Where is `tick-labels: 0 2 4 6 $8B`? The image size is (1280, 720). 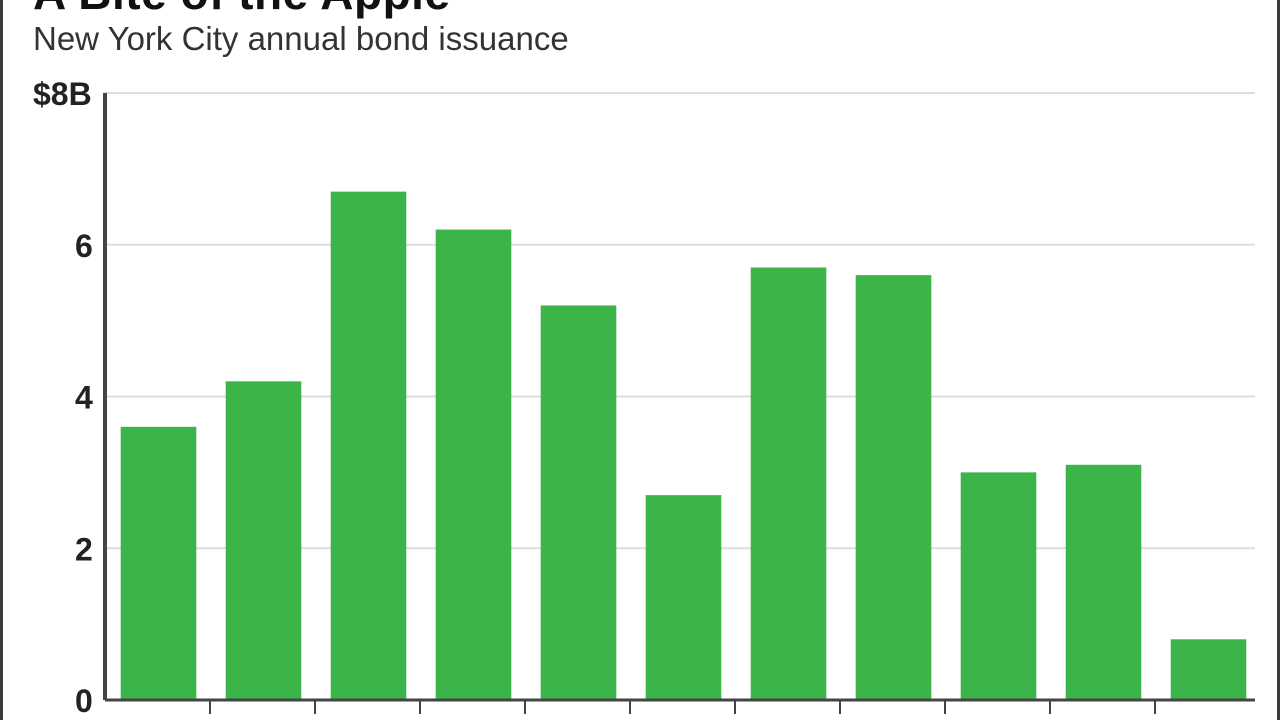 tick-labels: 0 2 4 6 $8B is located at coordinates (63, 397).